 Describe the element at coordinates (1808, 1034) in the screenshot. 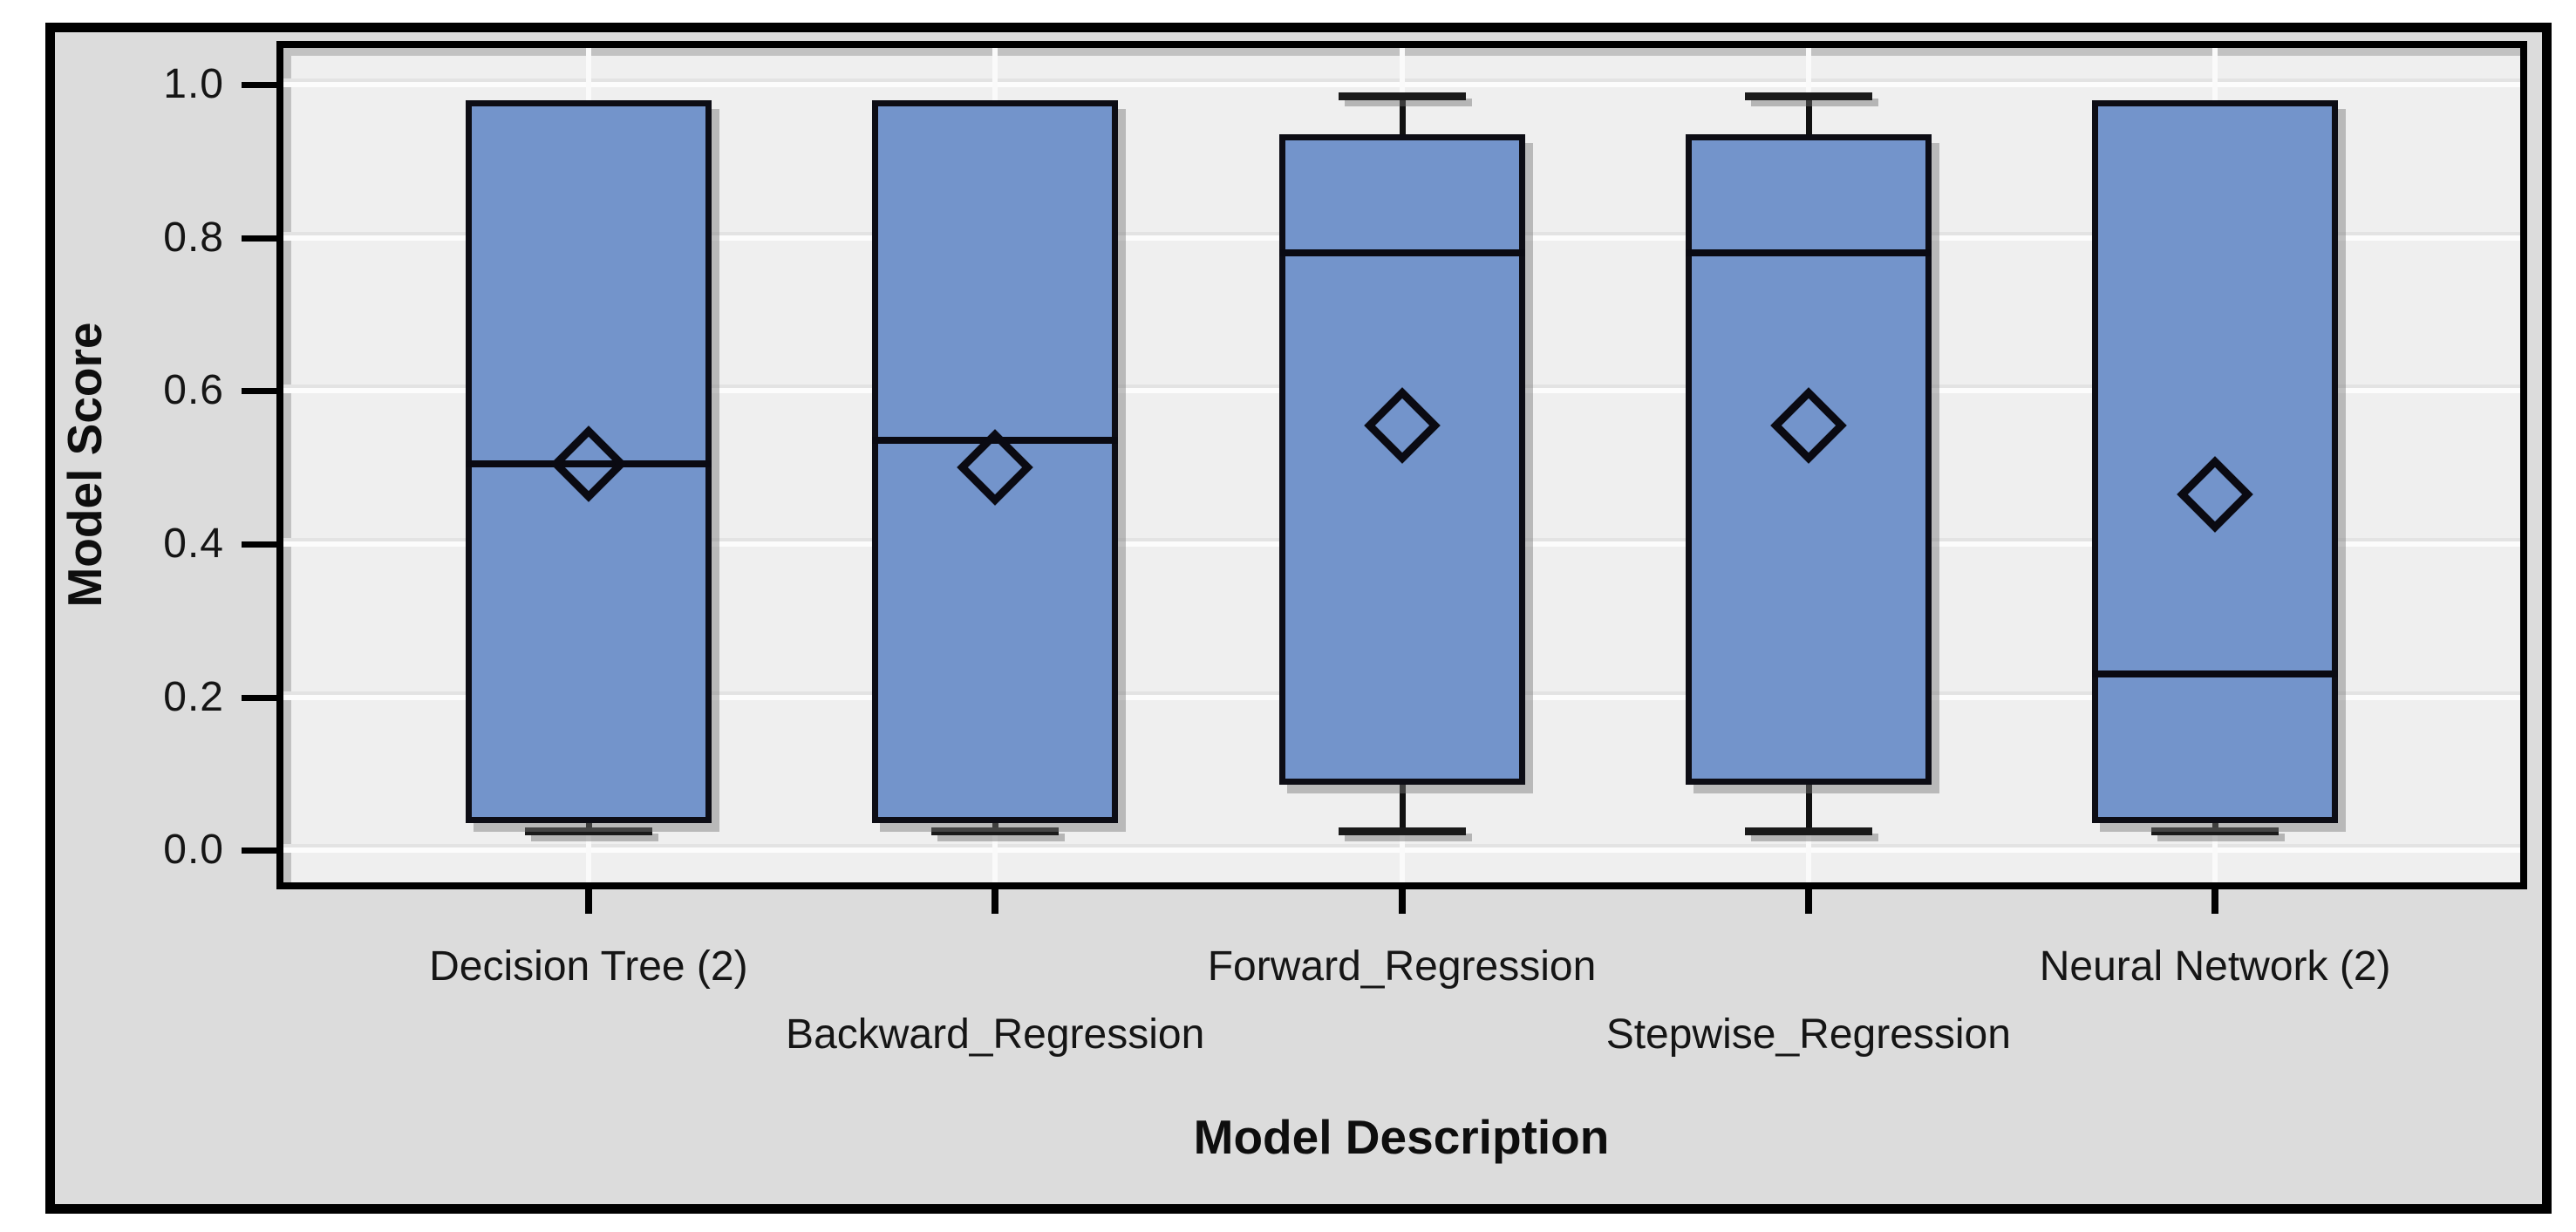

I see `x-axis-category-label: Stepwise_Regression` at that location.